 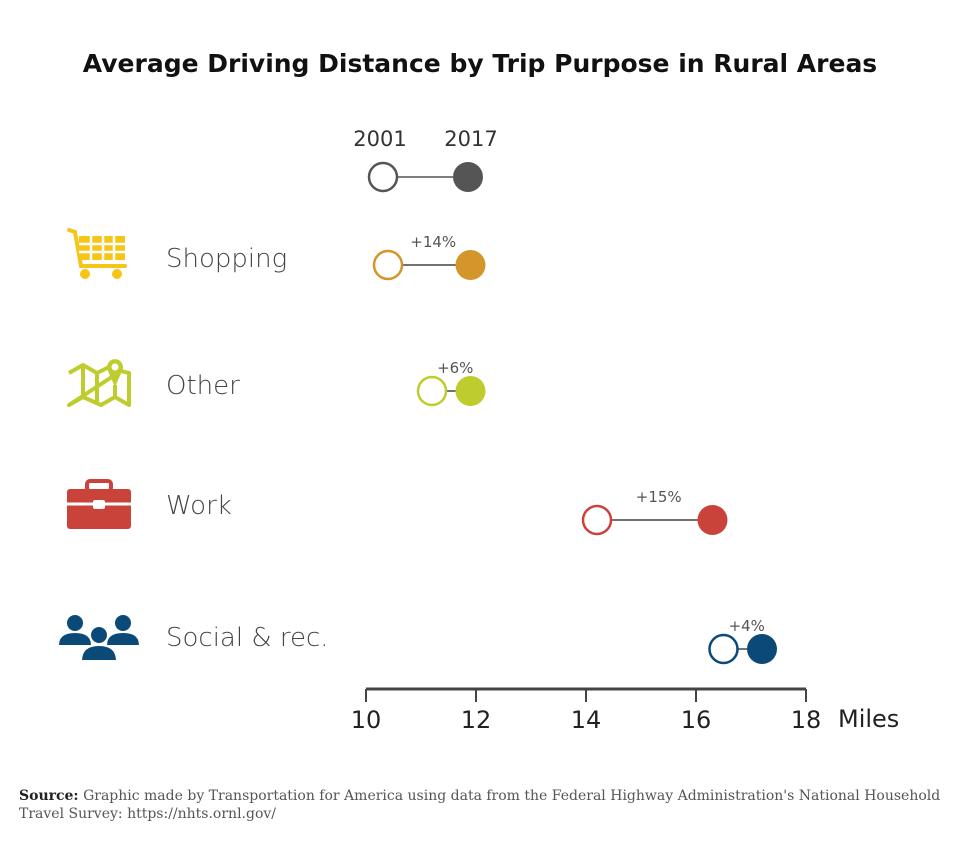 I want to click on category-label: Social & rec., so click(x=247, y=638).